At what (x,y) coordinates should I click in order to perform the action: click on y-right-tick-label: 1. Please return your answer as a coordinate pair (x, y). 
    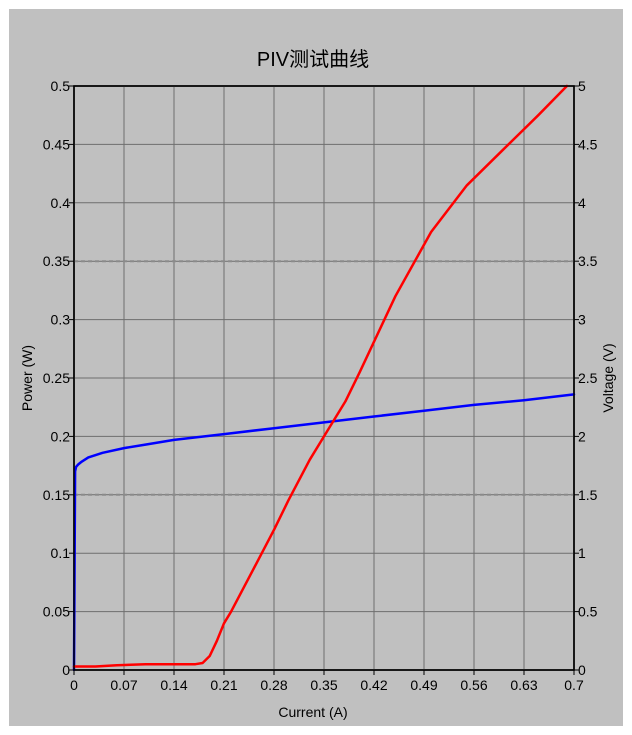
    Looking at the image, I should click on (582, 553).